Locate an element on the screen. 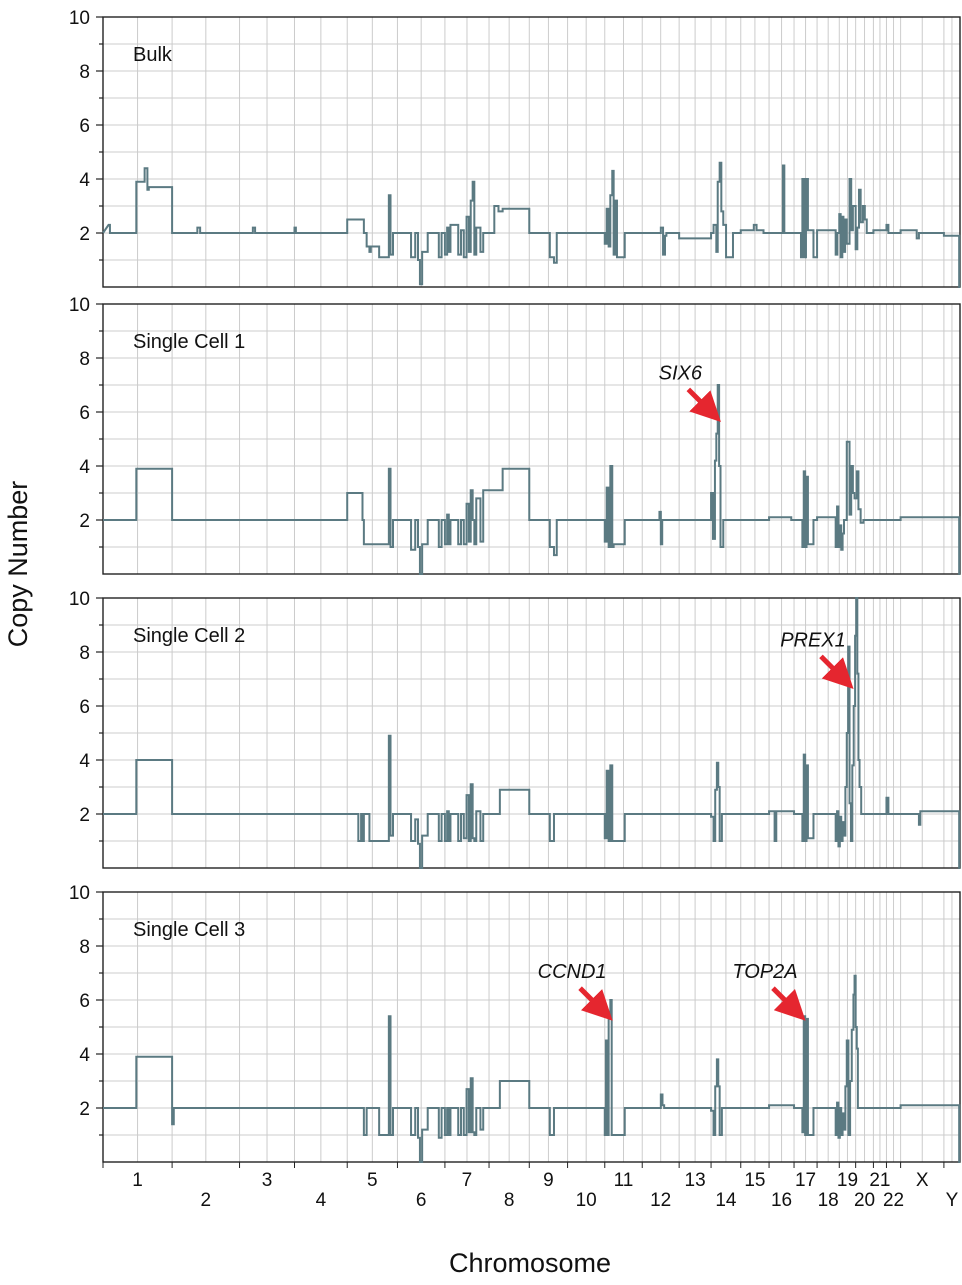 The image size is (962, 1285). annotation-label: CCND1 is located at coordinates (572, 972).